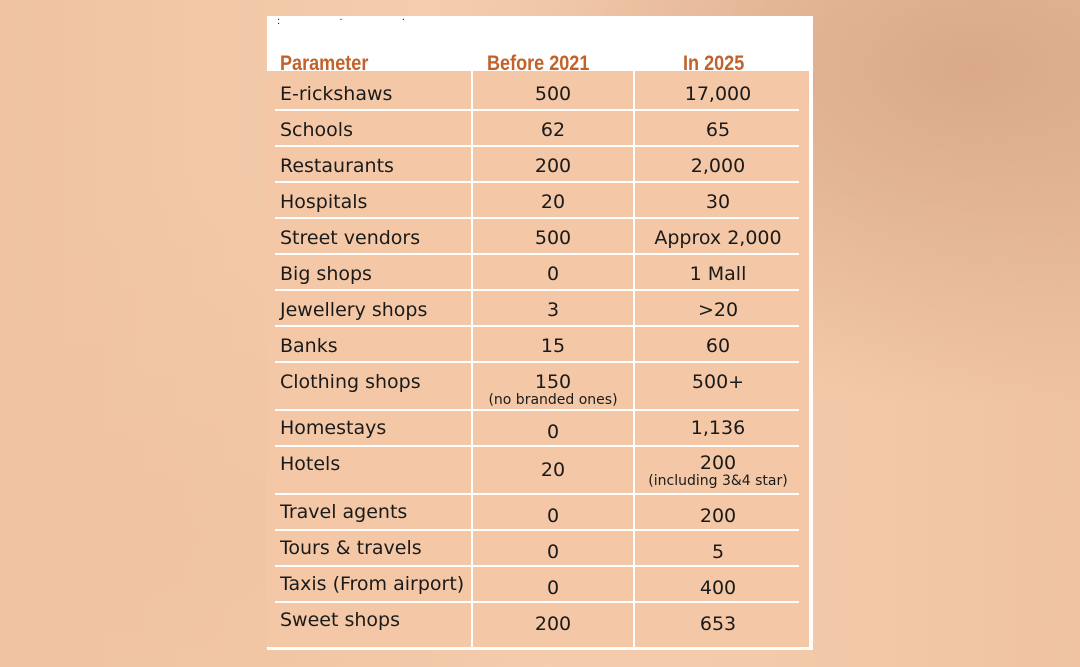  What do you see at coordinates (718, 481) in the screenshot?
I see `cell-note: (including 3&4 star)` at bounding box center [718, 481].